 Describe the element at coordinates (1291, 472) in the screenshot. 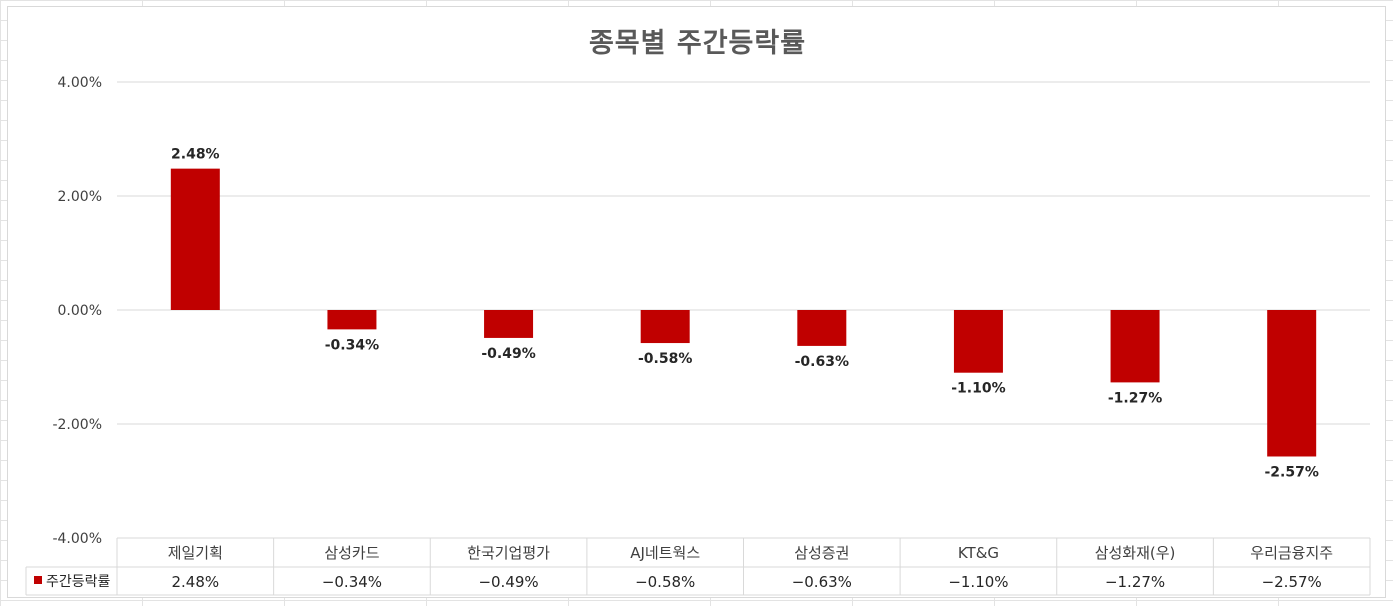

I see `data-label: -2.57%` at that location.